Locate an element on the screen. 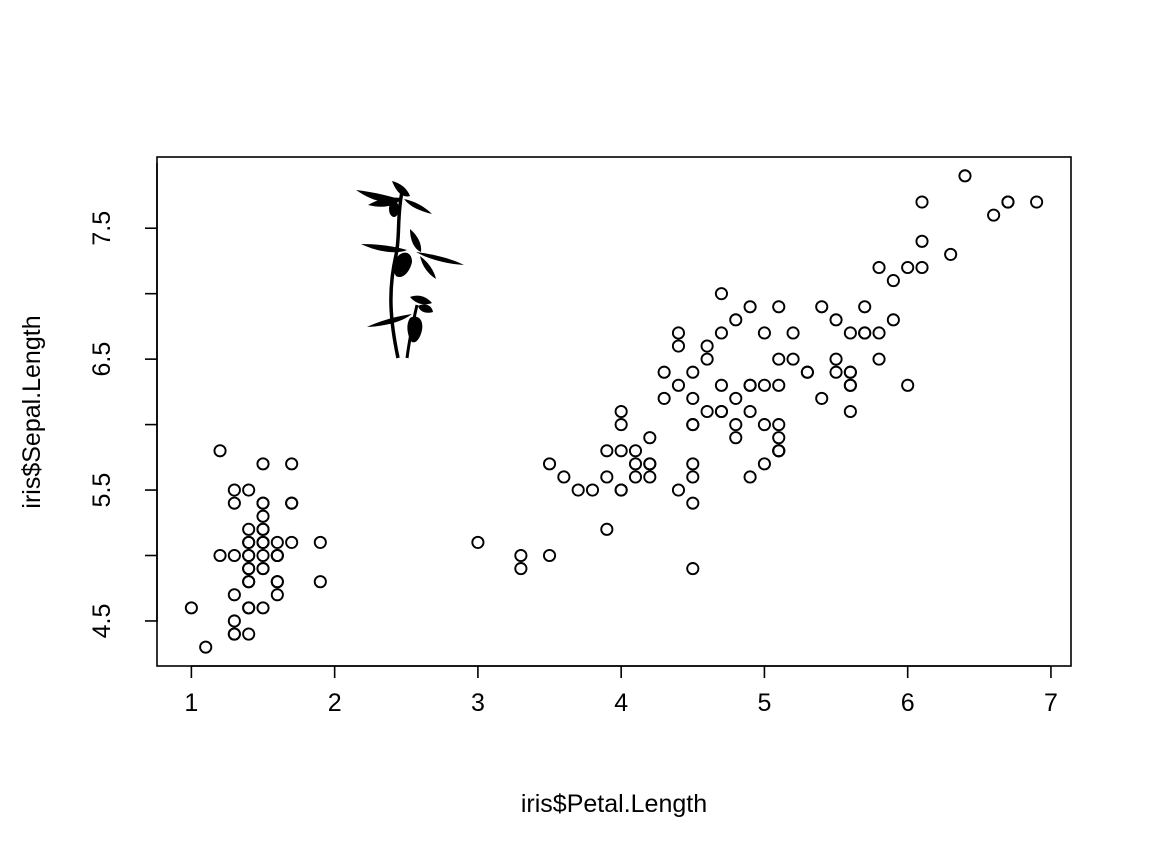 Image resolution: width=1152 pixels, height=864 pixels. y-axis: 4.5 5.5 6.5 7.5 is located at coordinates (123, 401).